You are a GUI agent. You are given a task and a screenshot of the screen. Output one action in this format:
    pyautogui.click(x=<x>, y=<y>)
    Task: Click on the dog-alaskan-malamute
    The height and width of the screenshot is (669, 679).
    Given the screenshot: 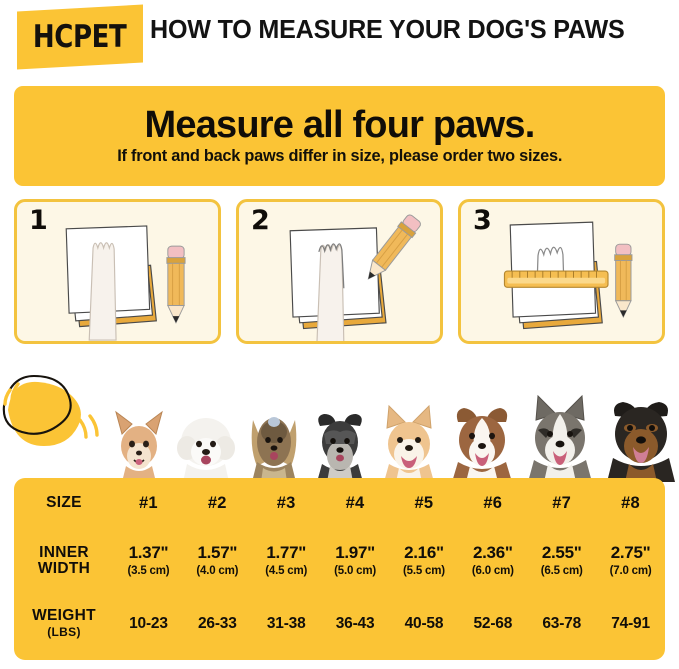 What is the action you would take?
    pyautogui.click(x=559, y=438)
    